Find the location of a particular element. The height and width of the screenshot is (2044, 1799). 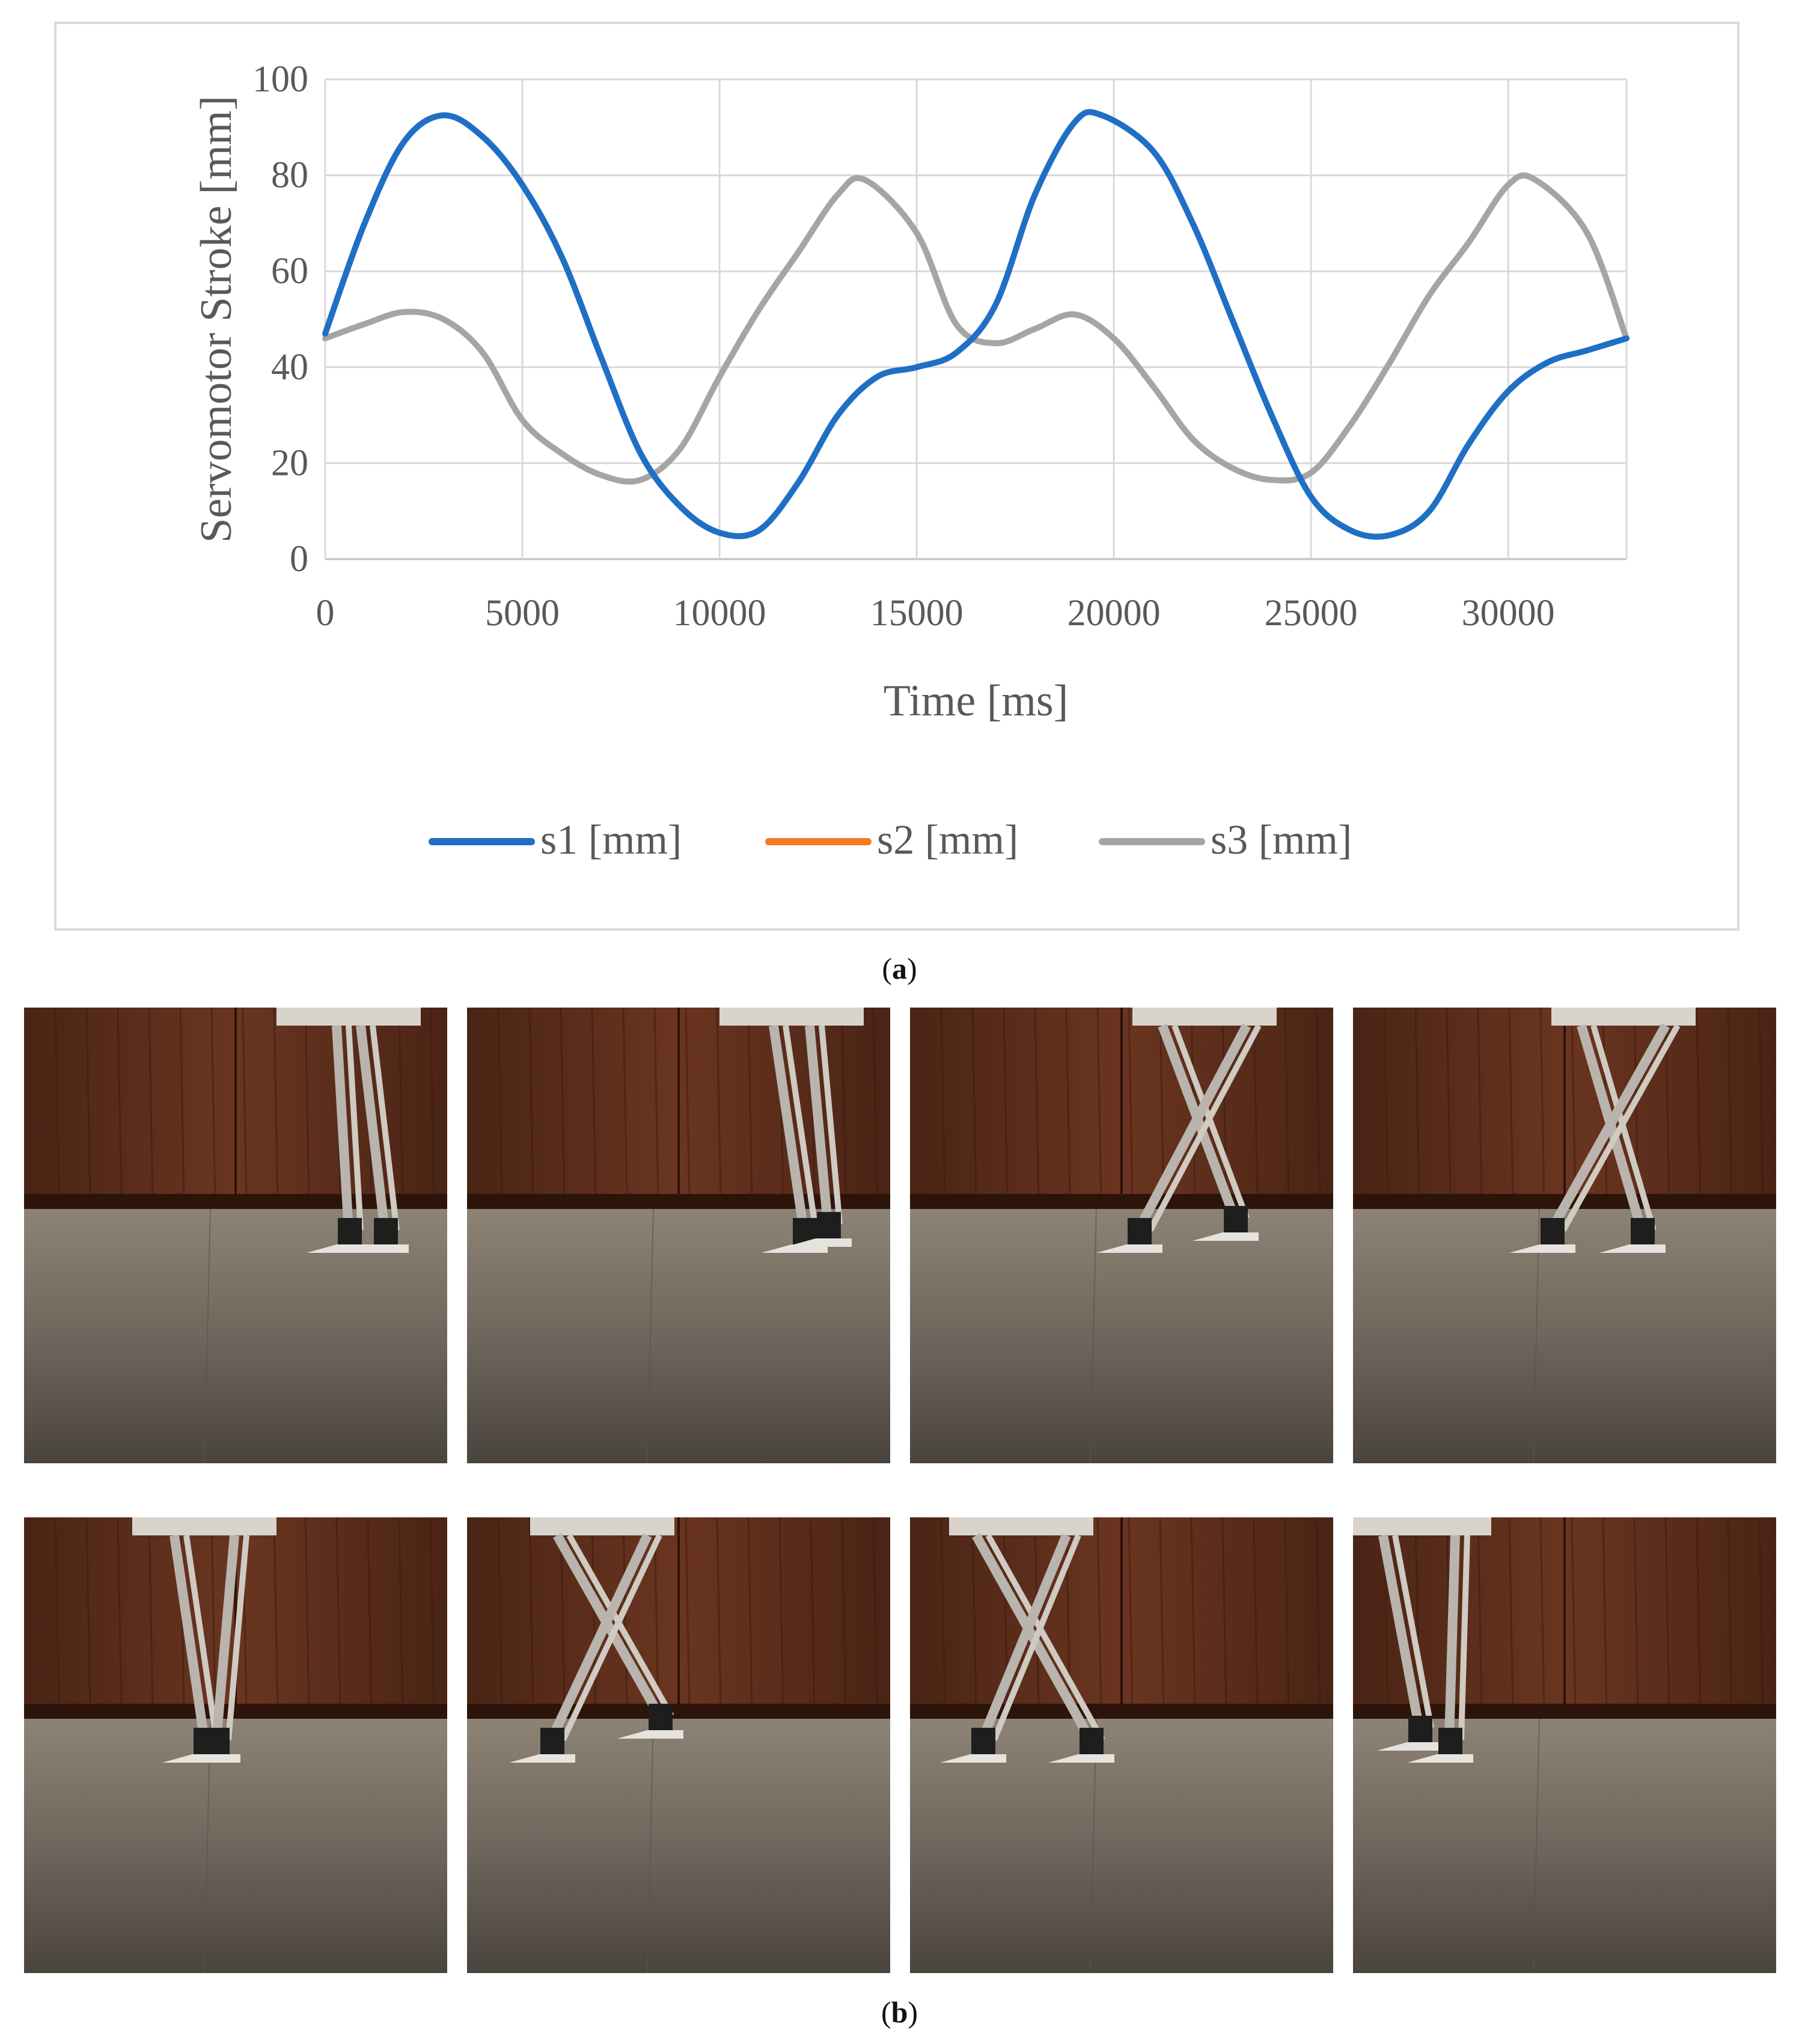

y-tick-label: 80 is located at coordinates (290, 176).